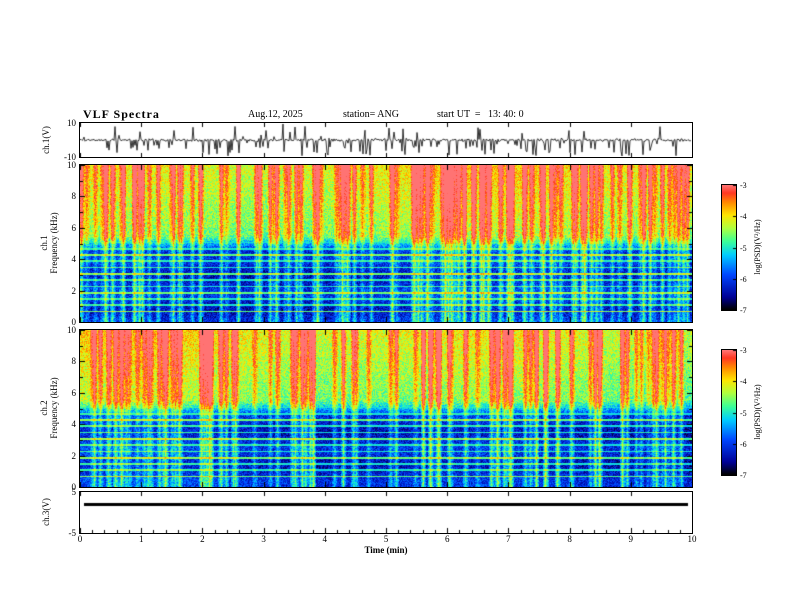 The height and width of the screenshot is (612, 792). What do you see at coordinates (46, 140) in the screenshot?
I see `ch1-waveform-ylabel: ch.1(V)` at bounding box center [46, 140].